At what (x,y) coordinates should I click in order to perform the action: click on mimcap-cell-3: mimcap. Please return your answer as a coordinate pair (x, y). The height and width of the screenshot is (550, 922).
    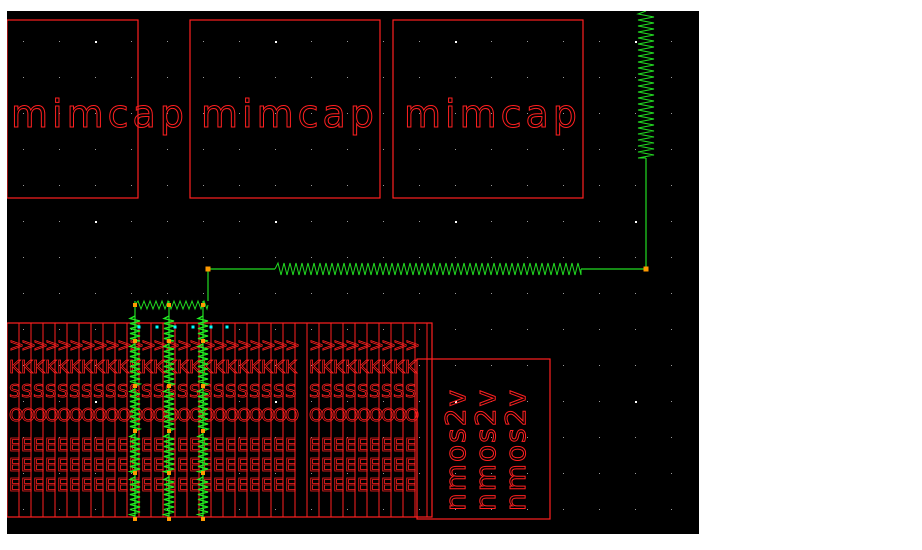
    Looking at the image, I should click on (488, 109).